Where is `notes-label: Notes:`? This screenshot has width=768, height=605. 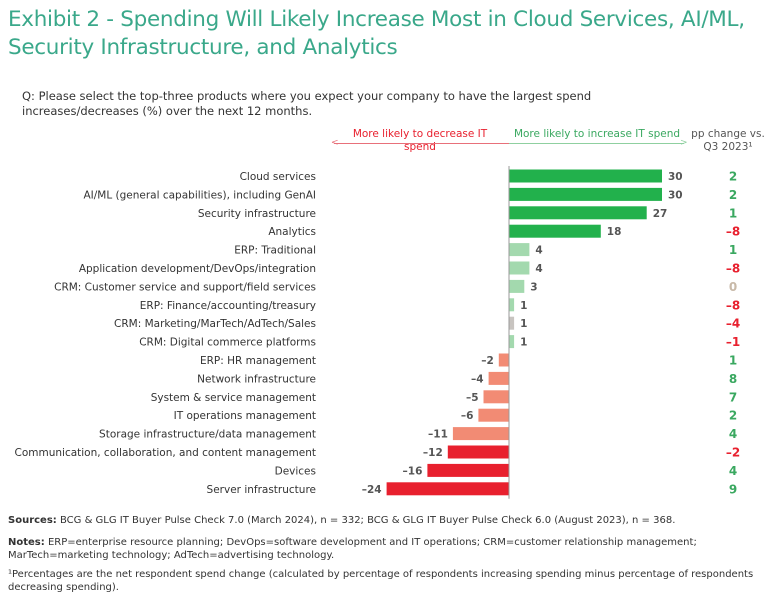 notes-label: Notes: is located at coordinates (26, 542).